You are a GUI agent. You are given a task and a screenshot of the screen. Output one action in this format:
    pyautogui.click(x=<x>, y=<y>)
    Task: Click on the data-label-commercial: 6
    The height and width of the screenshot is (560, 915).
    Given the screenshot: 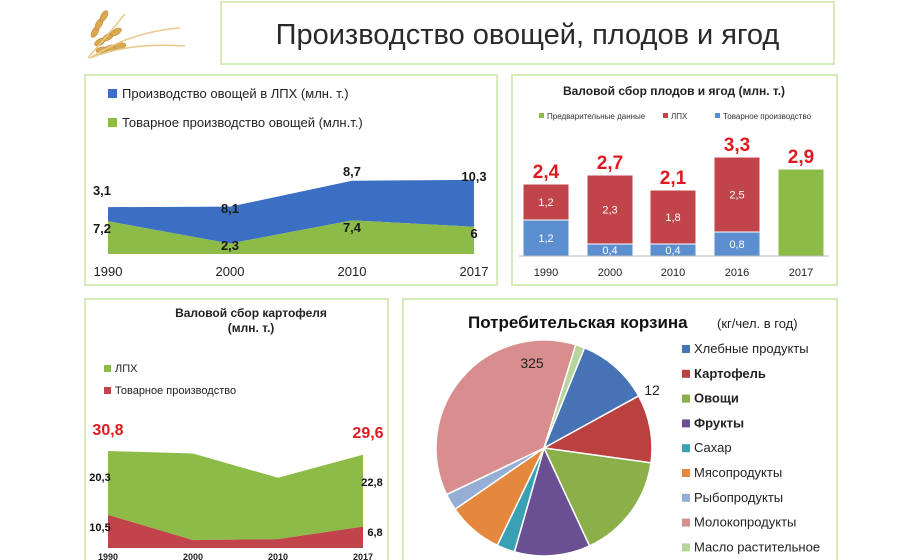 What is the action you would take?
    pyautogui.click(x=473, y=233)
    